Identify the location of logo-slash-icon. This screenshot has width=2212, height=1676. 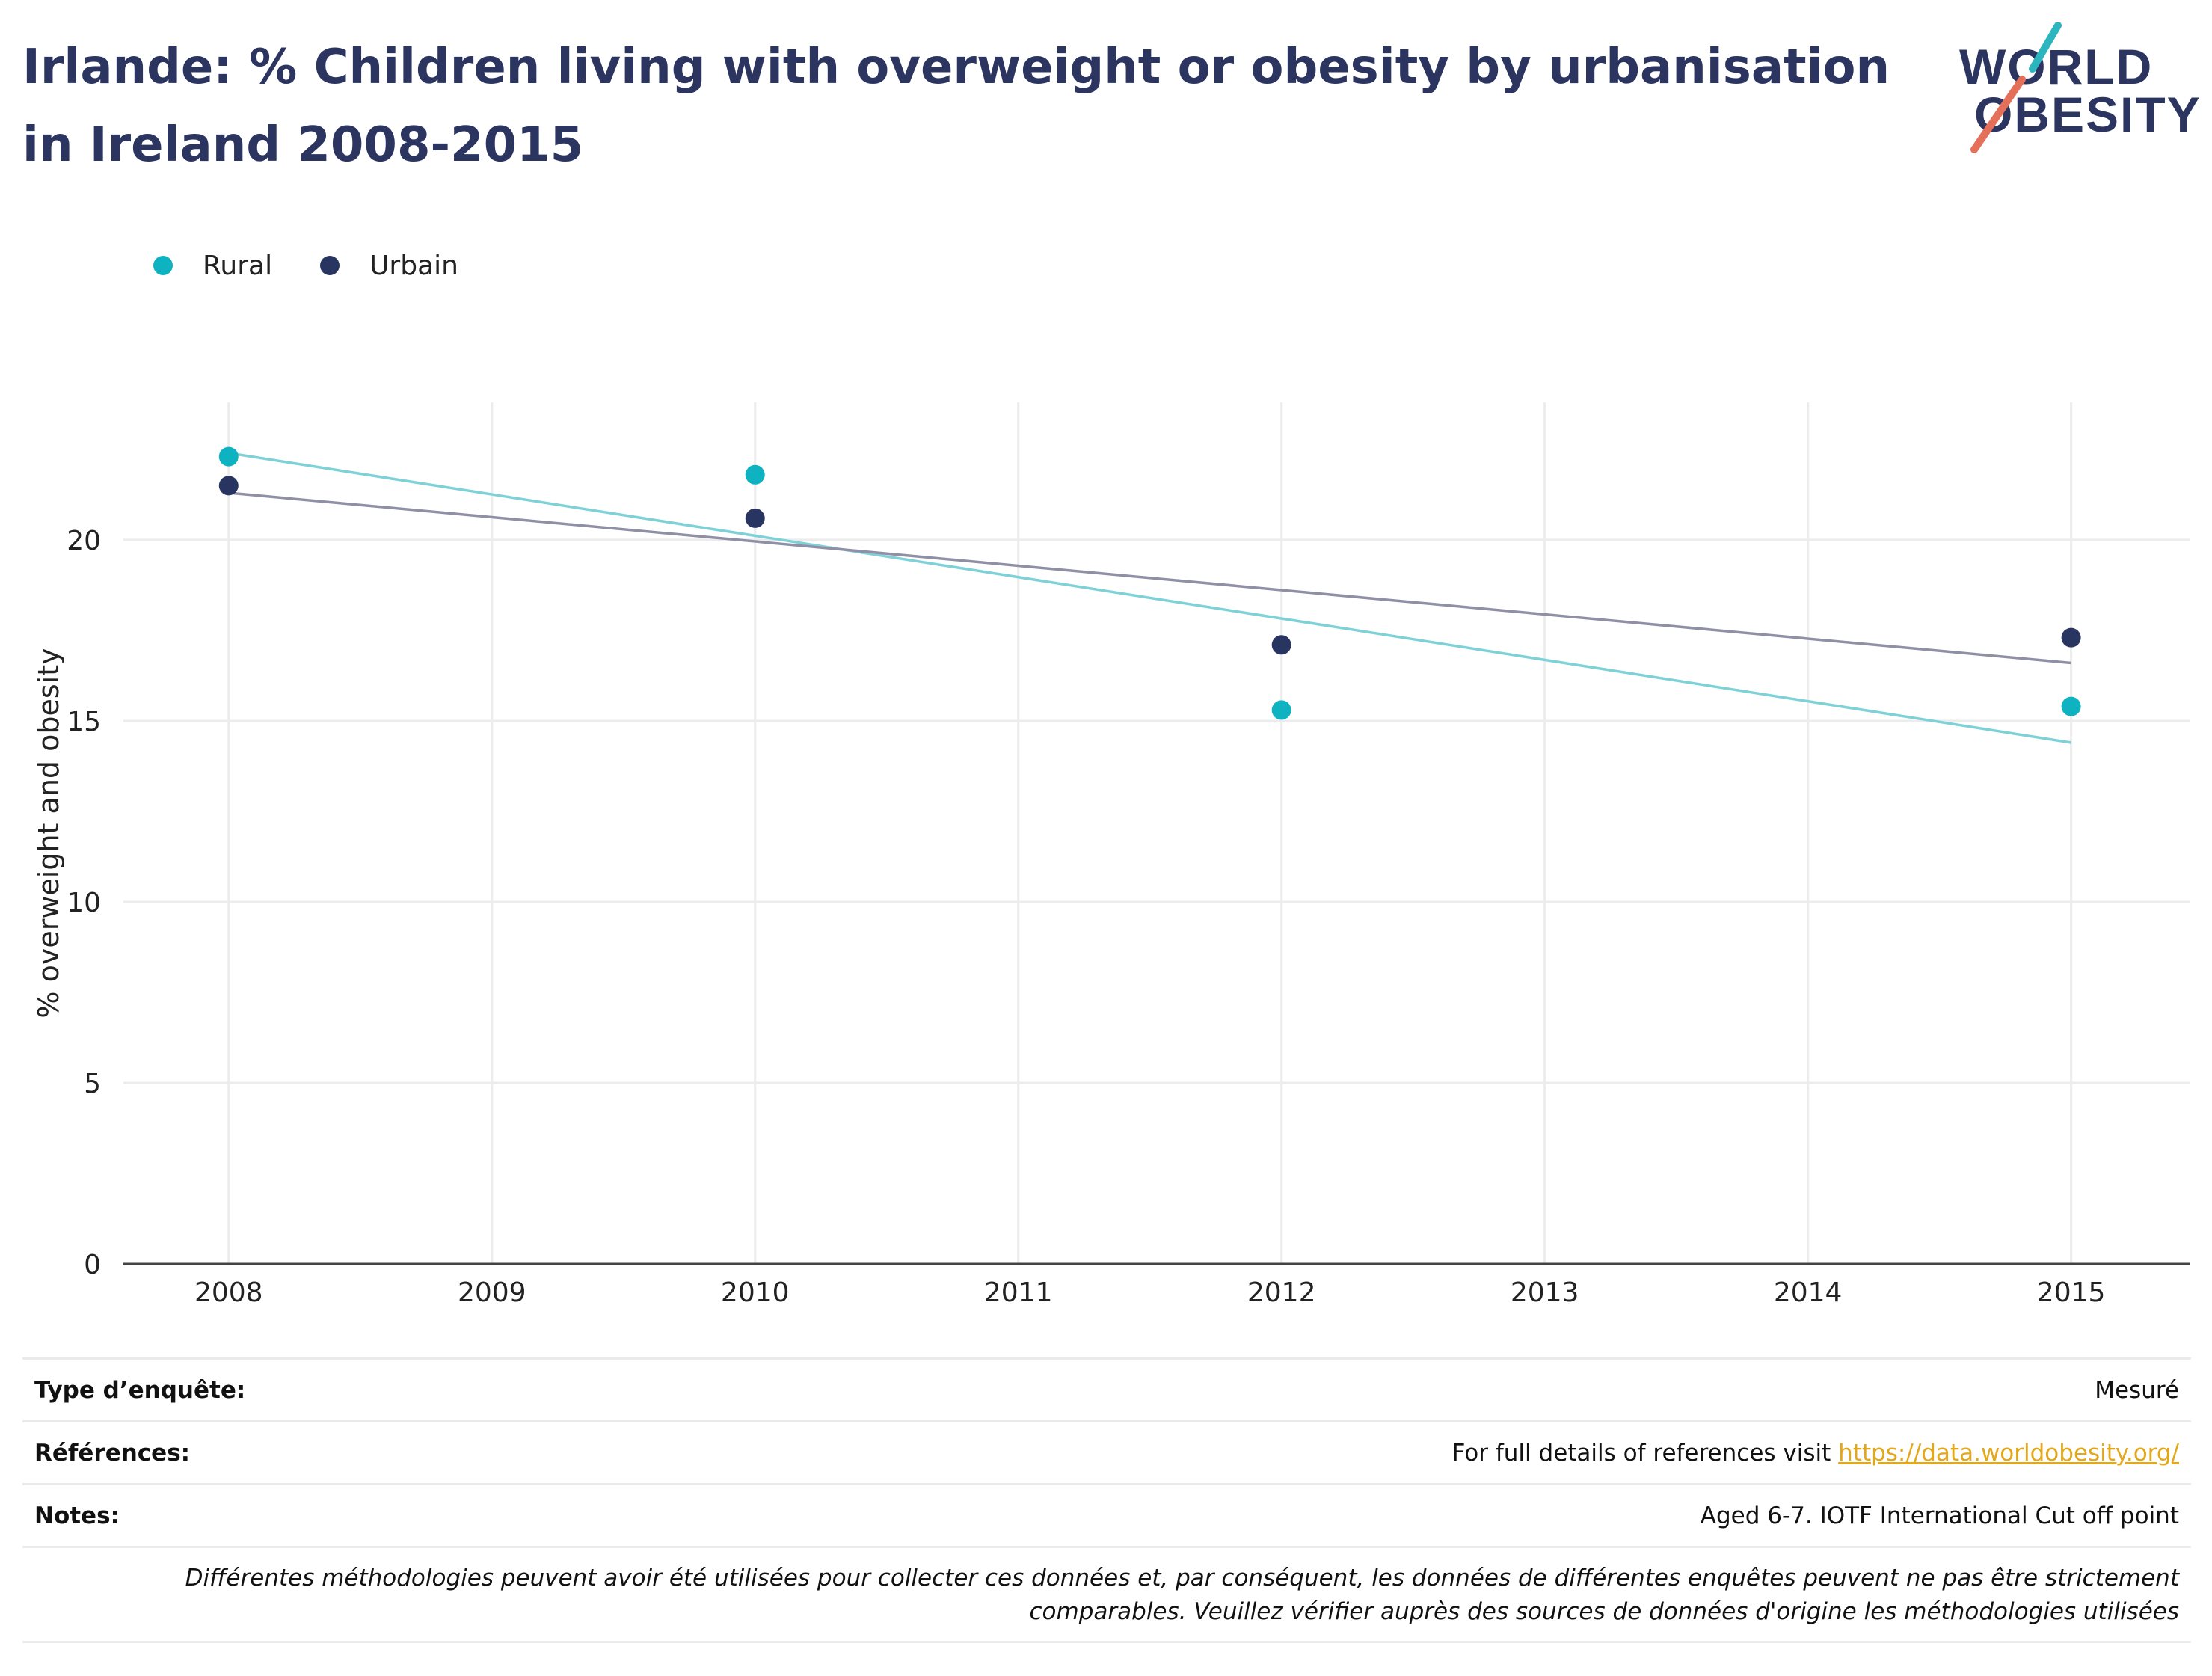
(2016, 87).